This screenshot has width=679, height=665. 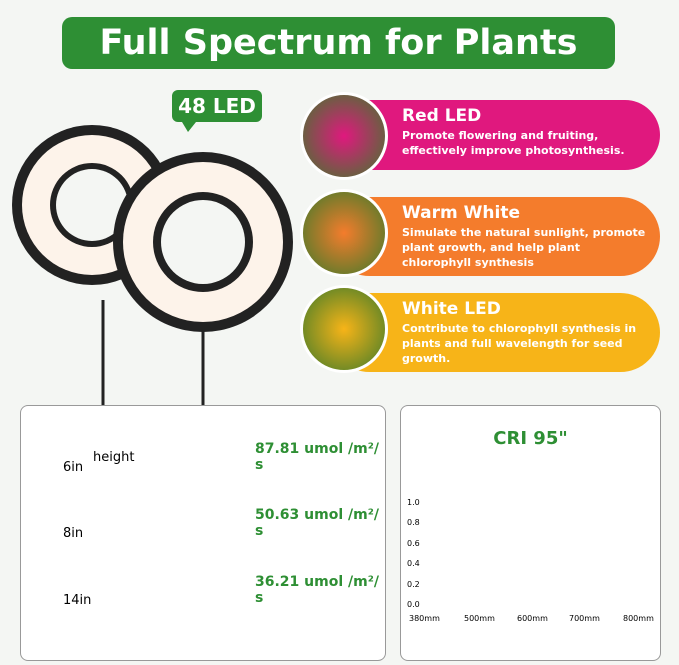 What do you see at coordinates (73, 533) in the screenshot?
I see `distance-label: 8in` at bounding box center [73, 533].